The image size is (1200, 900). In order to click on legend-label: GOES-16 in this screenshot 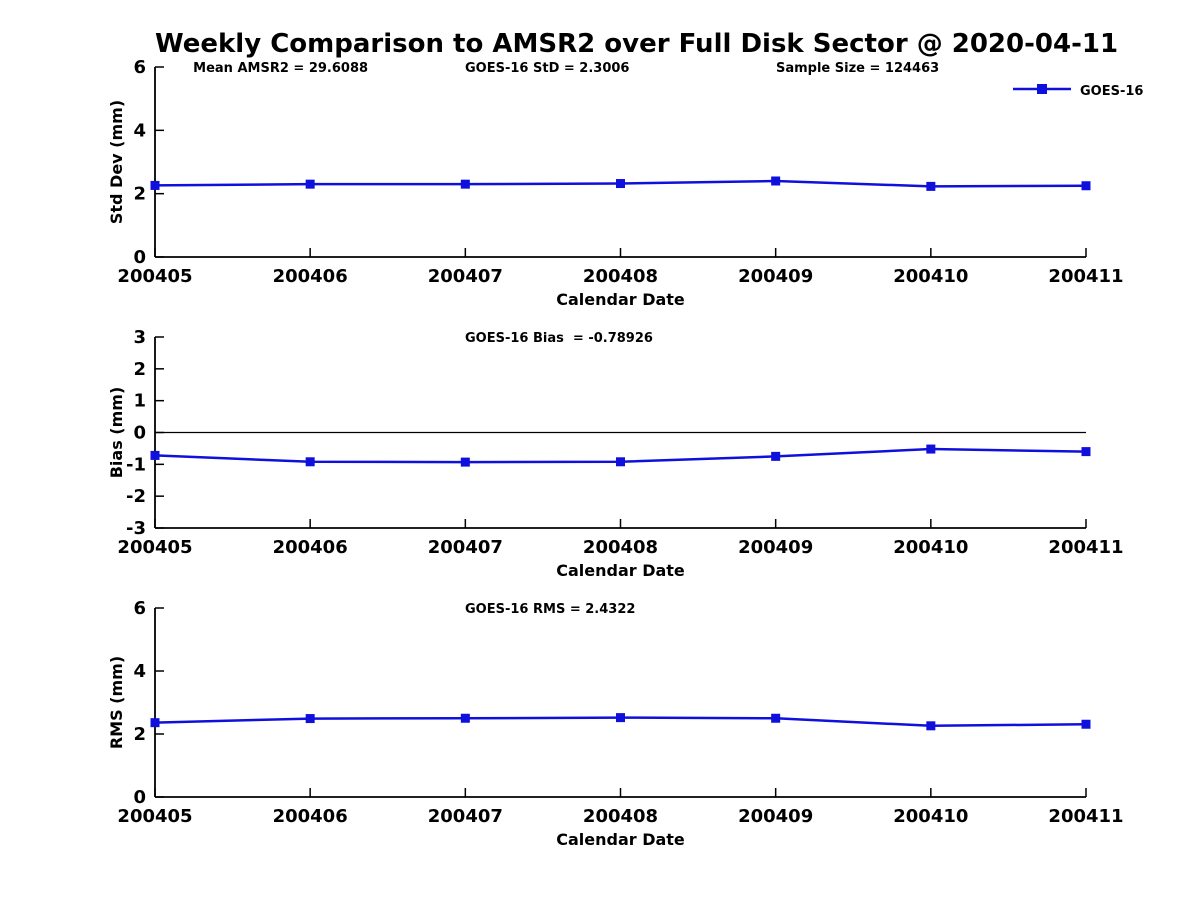, I will do `click(1111, 91)`.